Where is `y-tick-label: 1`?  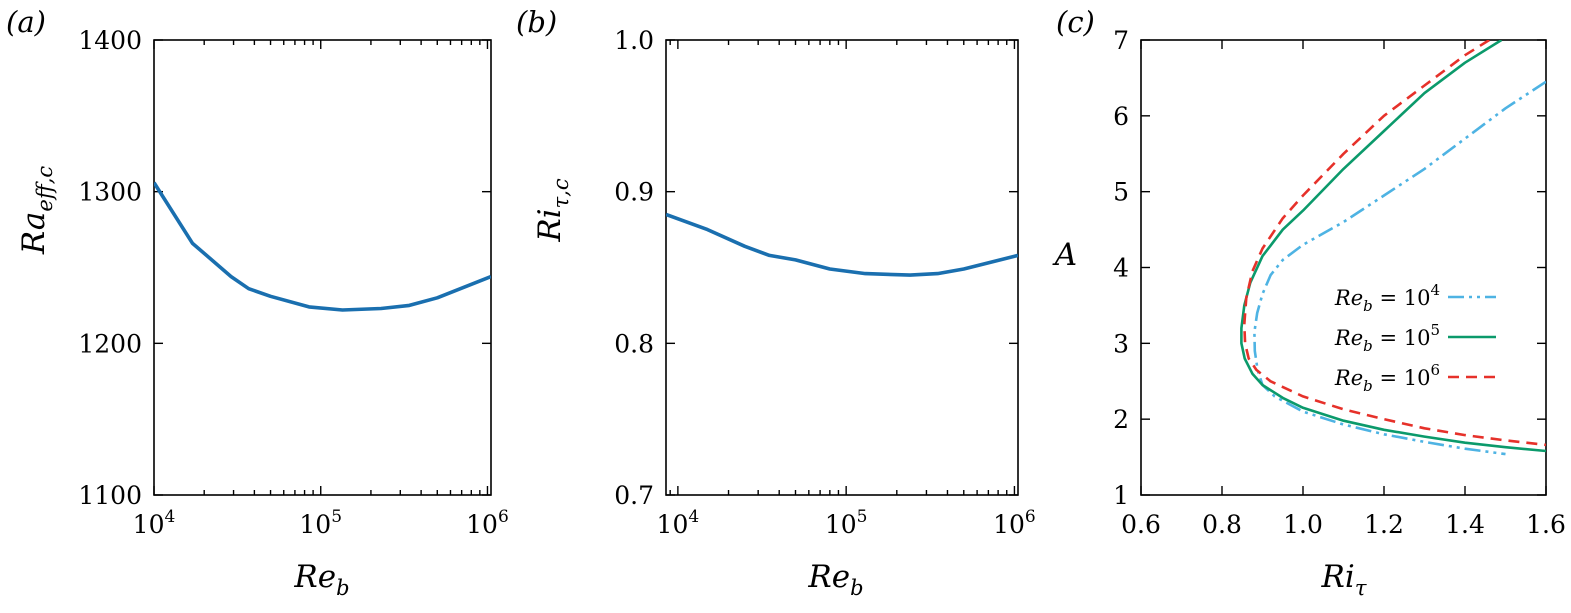
y-tick-label: 1 is located at coordinates (1121, 495).